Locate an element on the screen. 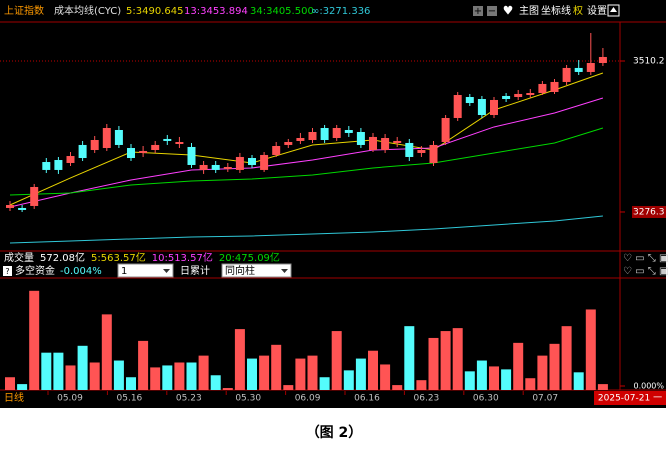 The height and width of the screenshot is (450, 669). y-tick-label: 0.000% is located at coordinates (648, 386).